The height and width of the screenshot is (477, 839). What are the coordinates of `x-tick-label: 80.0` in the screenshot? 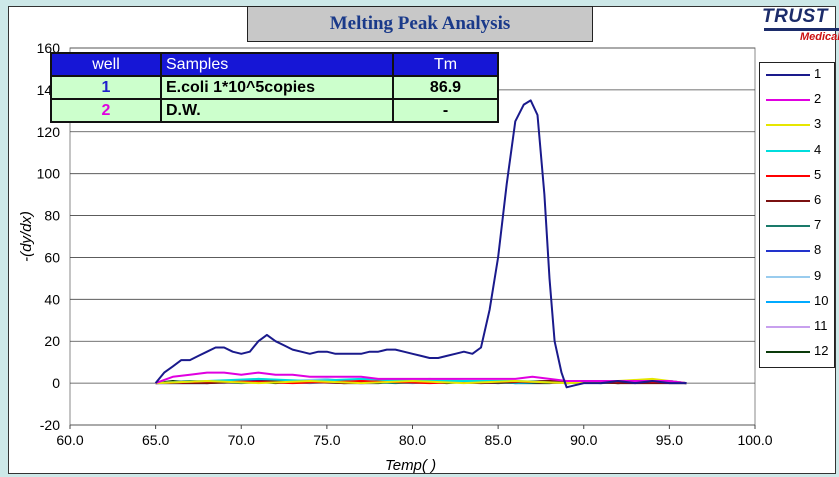 It's located at (412, 440).